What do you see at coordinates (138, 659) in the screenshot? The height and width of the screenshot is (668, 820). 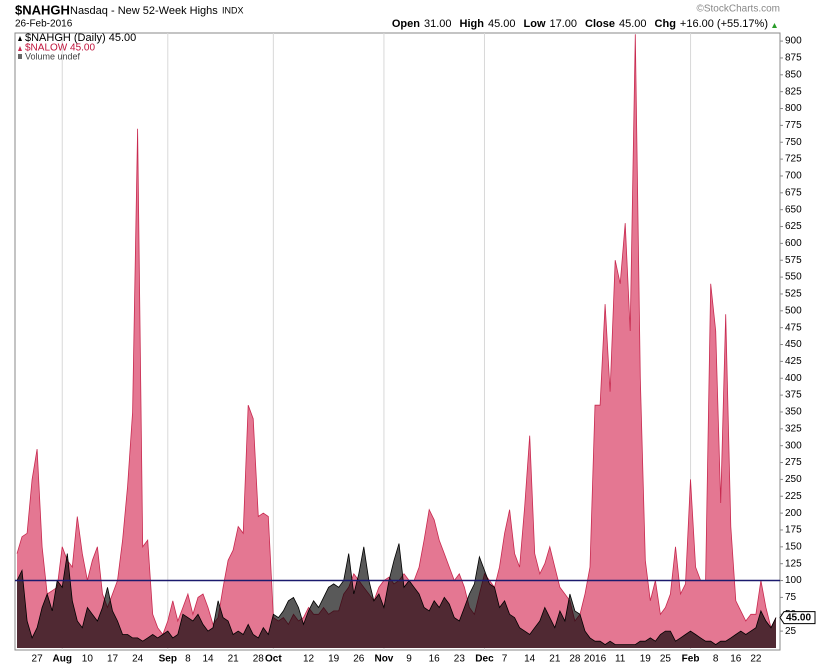 I see `x-tick-label: 24` at bounding box center [138, 659].